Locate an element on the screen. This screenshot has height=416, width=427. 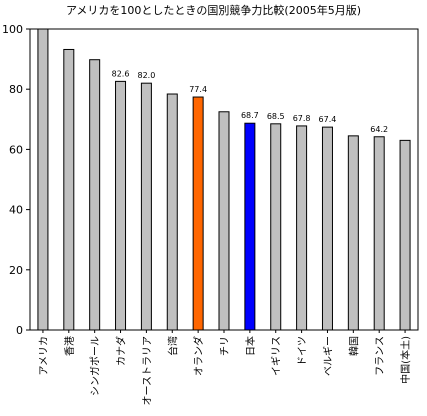
y-tick-label: 0 is located at coordinates (19, 330).